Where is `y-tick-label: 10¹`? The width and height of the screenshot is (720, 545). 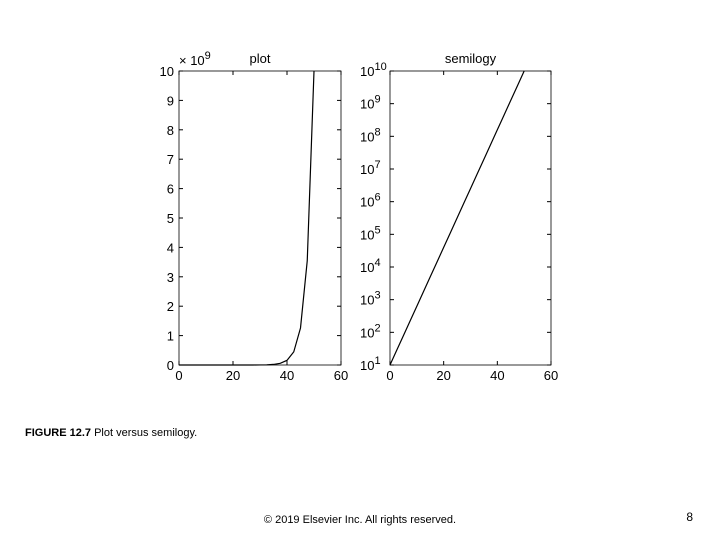
y-tick-label: 10¹ is located at coordinates (370, 364).